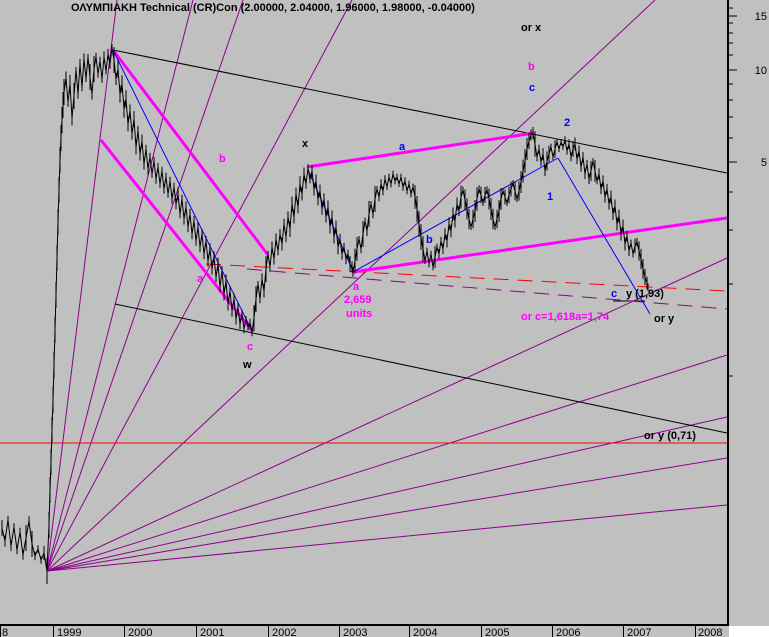 The width and height of the screenshot is (769, 637). Describe the element at coordinates (212, 632) in the screenshot. I see `x-axis-label: 2001` at that location.